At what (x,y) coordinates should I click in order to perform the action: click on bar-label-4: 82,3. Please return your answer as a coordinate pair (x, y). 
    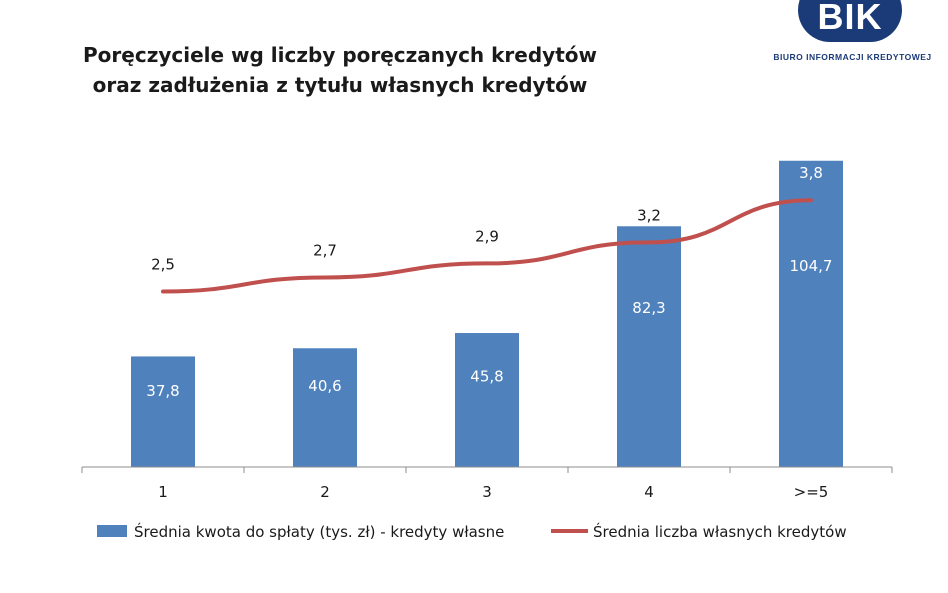
    Looking at the image, I should click on (648, 308).